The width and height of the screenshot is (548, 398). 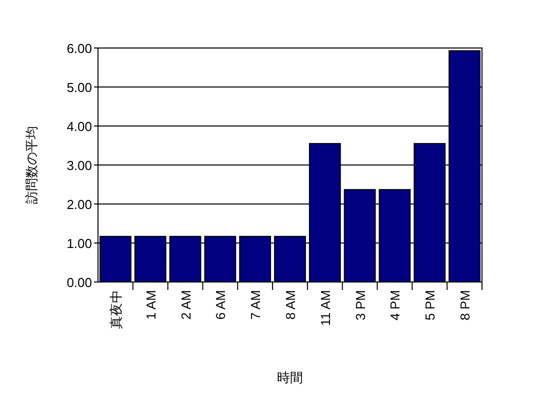 I want to click on x-tick-label: 4 PM, so click(x=395, y=305).